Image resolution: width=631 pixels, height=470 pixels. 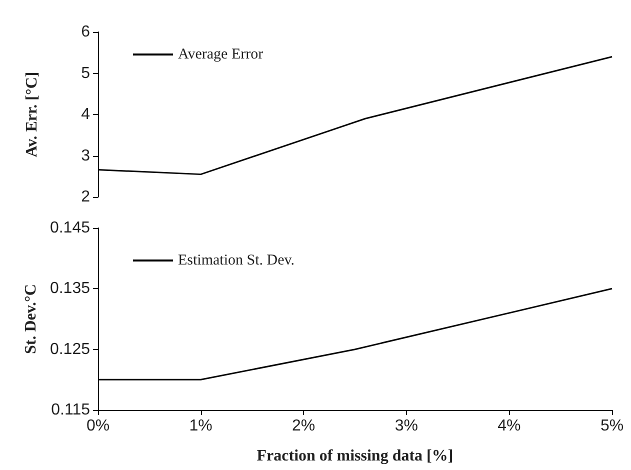 I want to click on y-tick-label: 4, so click(x=85, y=114).